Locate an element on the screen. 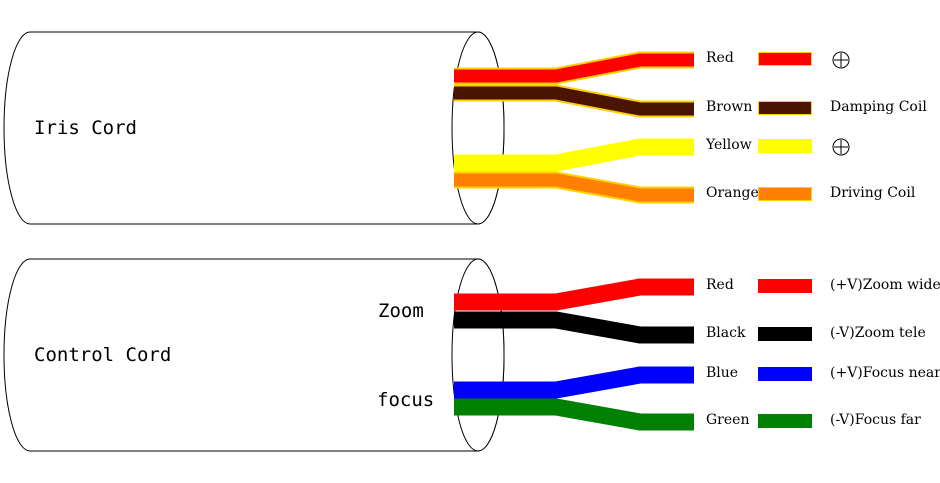 The width and height of the screenshot is (940, 483). wire-label: Black is located at coordinates (726, 333).